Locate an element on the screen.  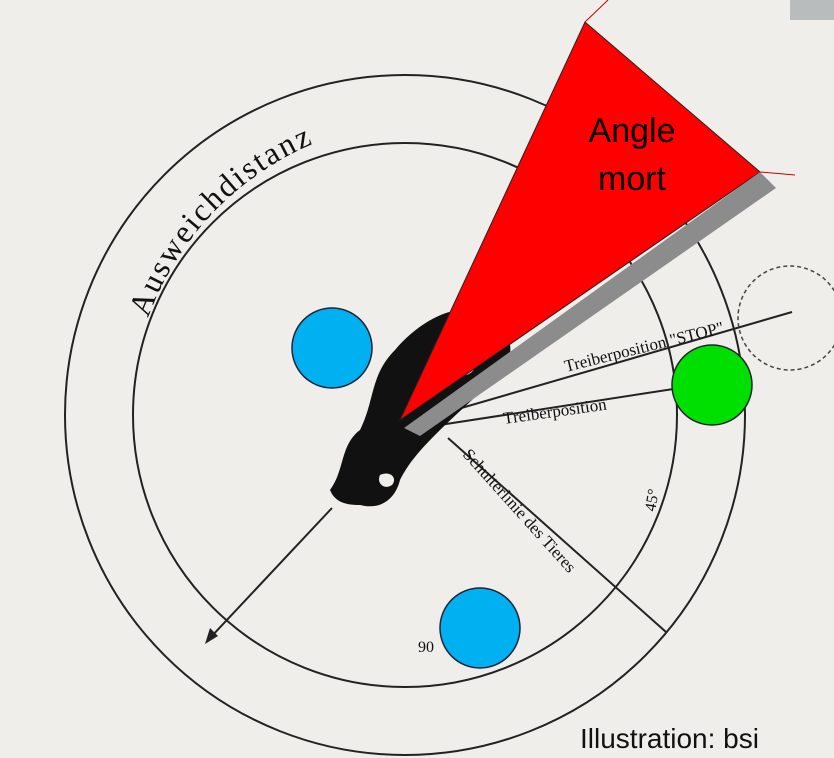
blind-spot-label: mort is located at coordinates (632, 179).